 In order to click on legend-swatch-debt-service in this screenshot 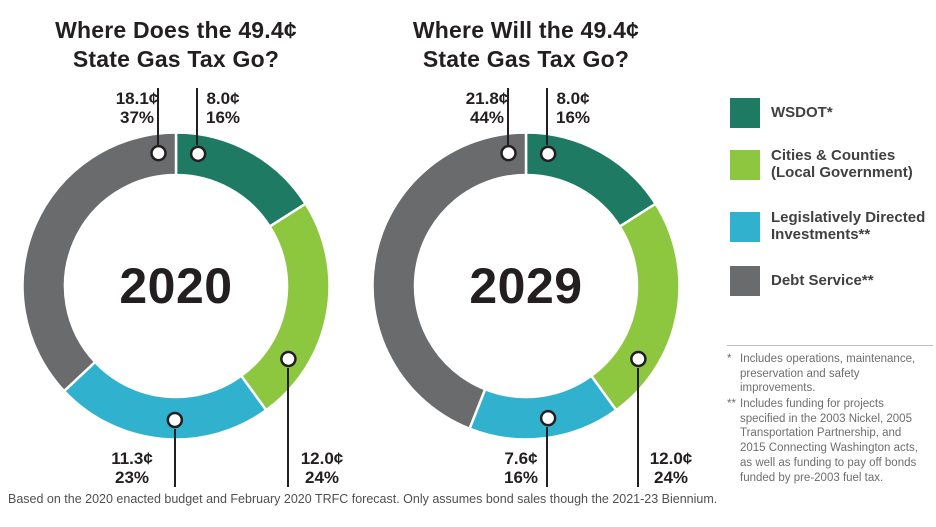, I will do `click(745, 281)`.